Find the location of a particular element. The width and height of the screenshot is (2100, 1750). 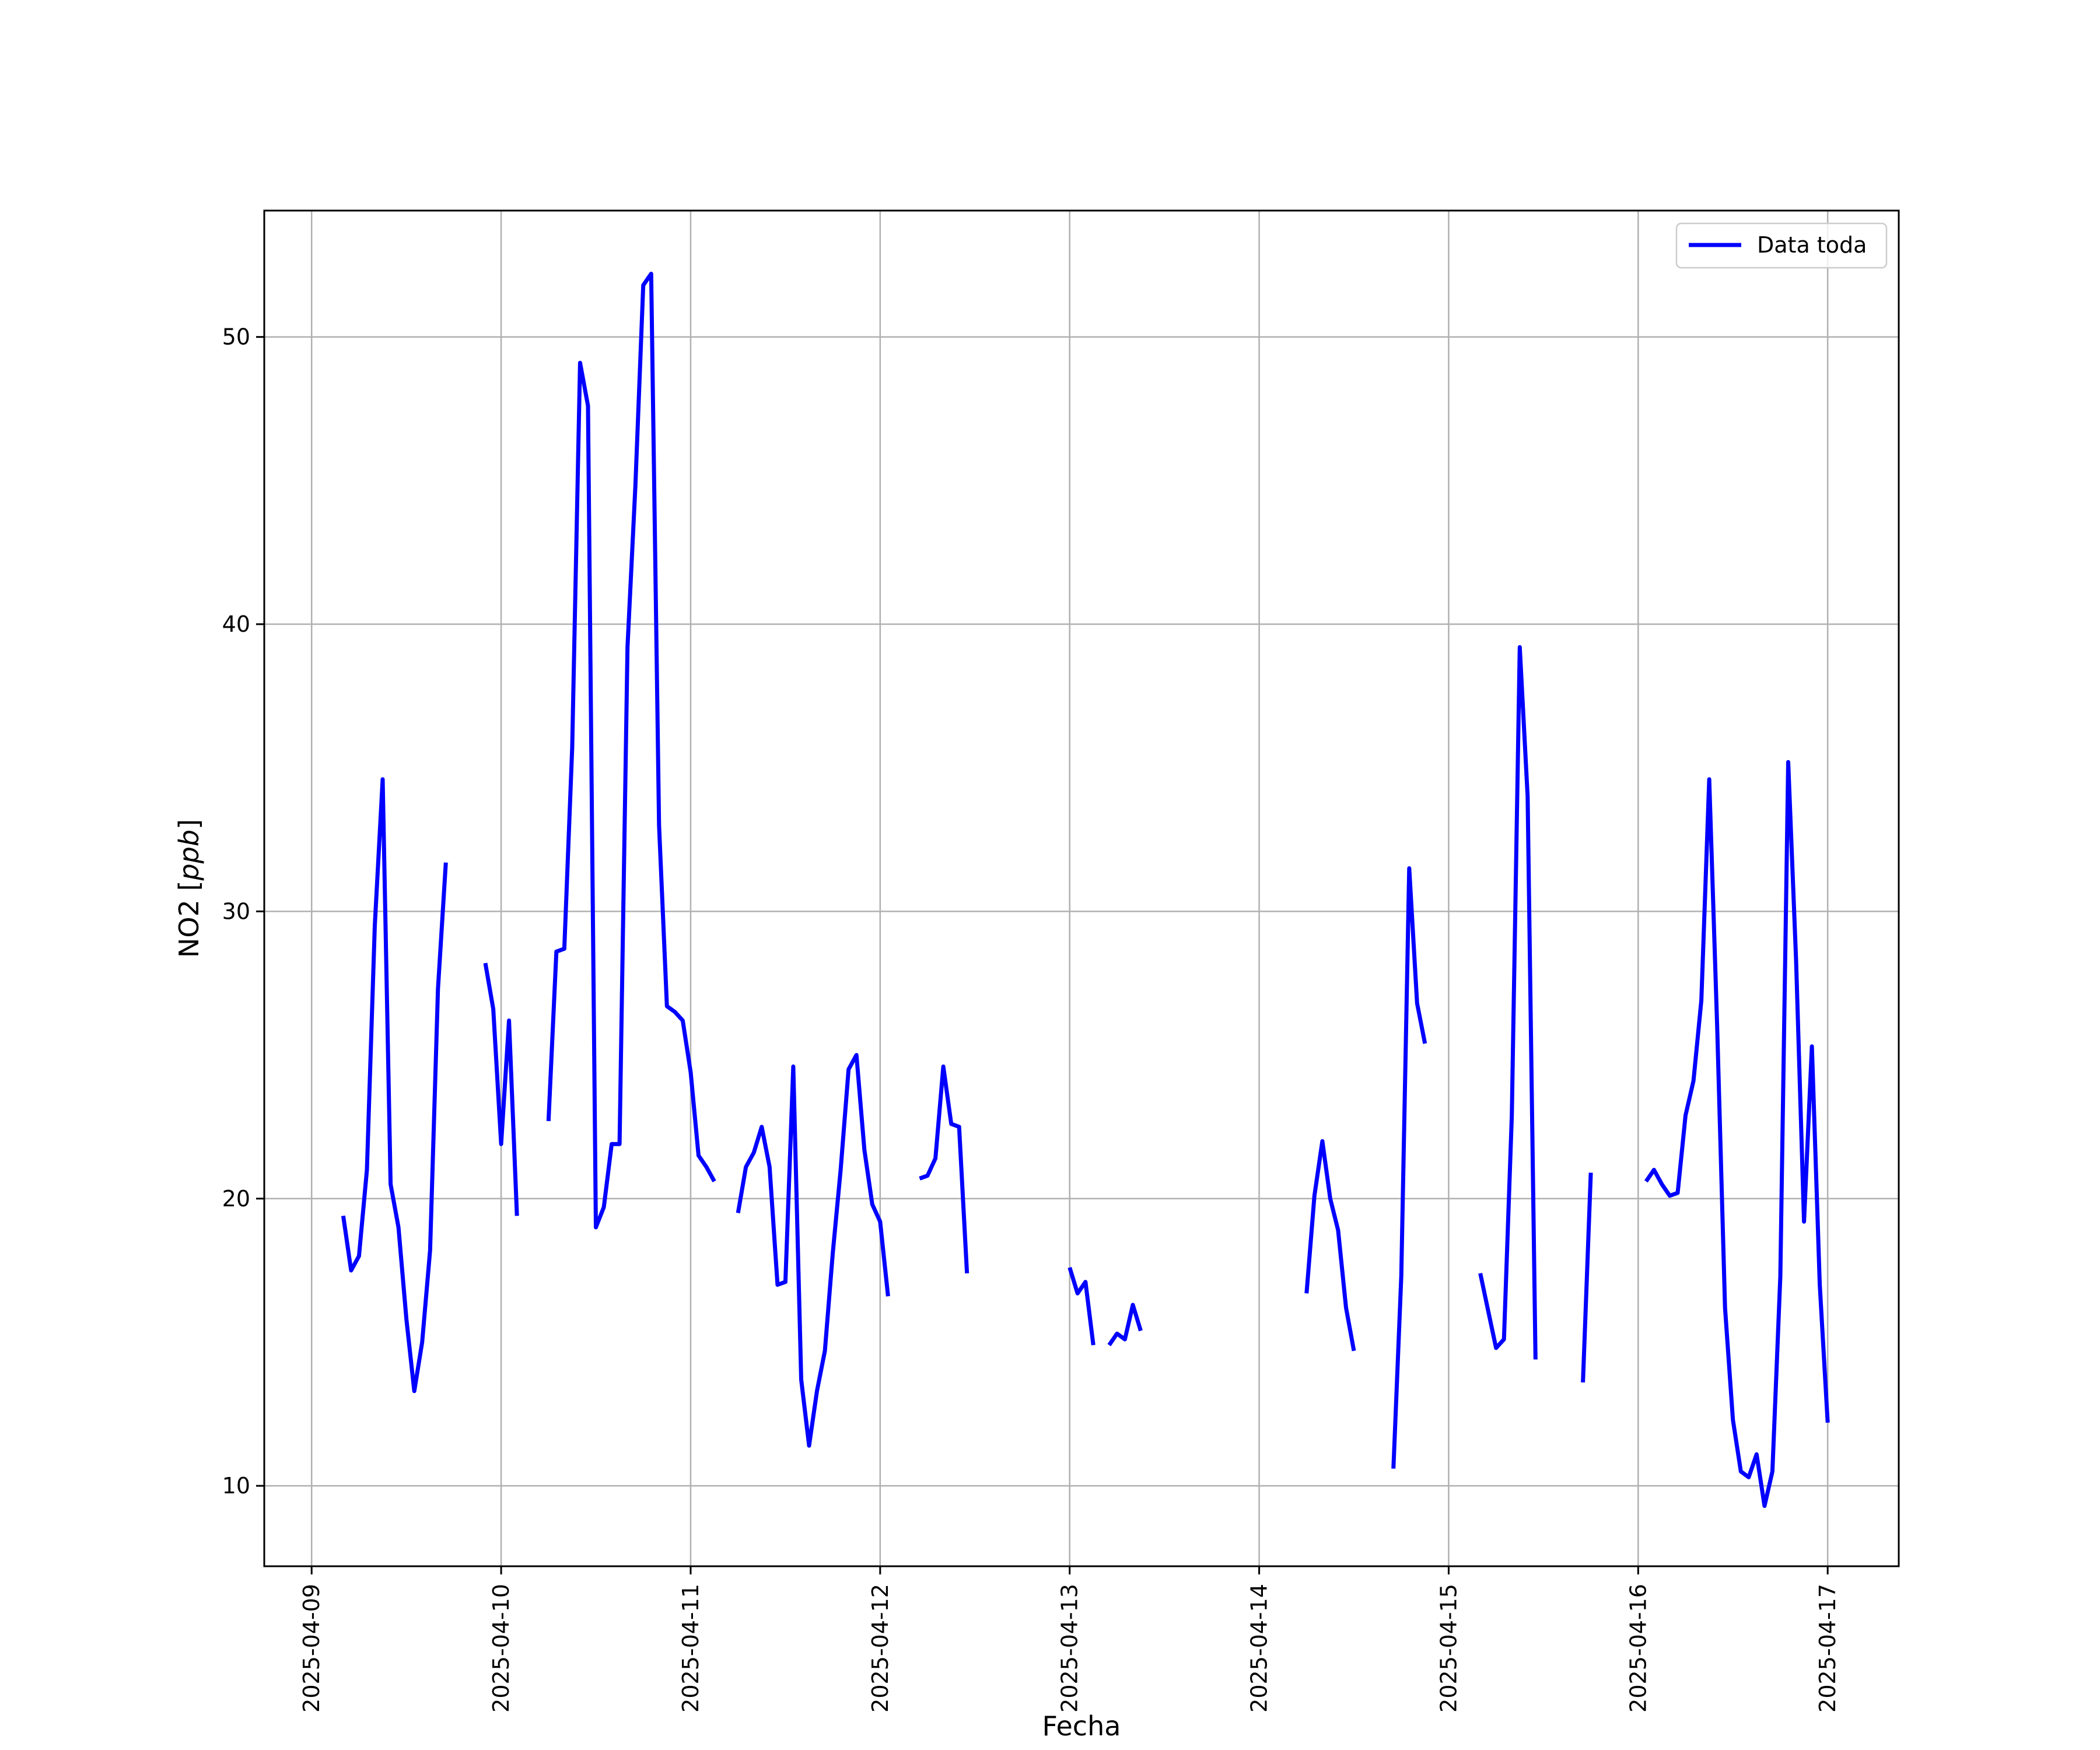

x-tick-label: 2025-04-15 is located at coordinates (1448, 1648).